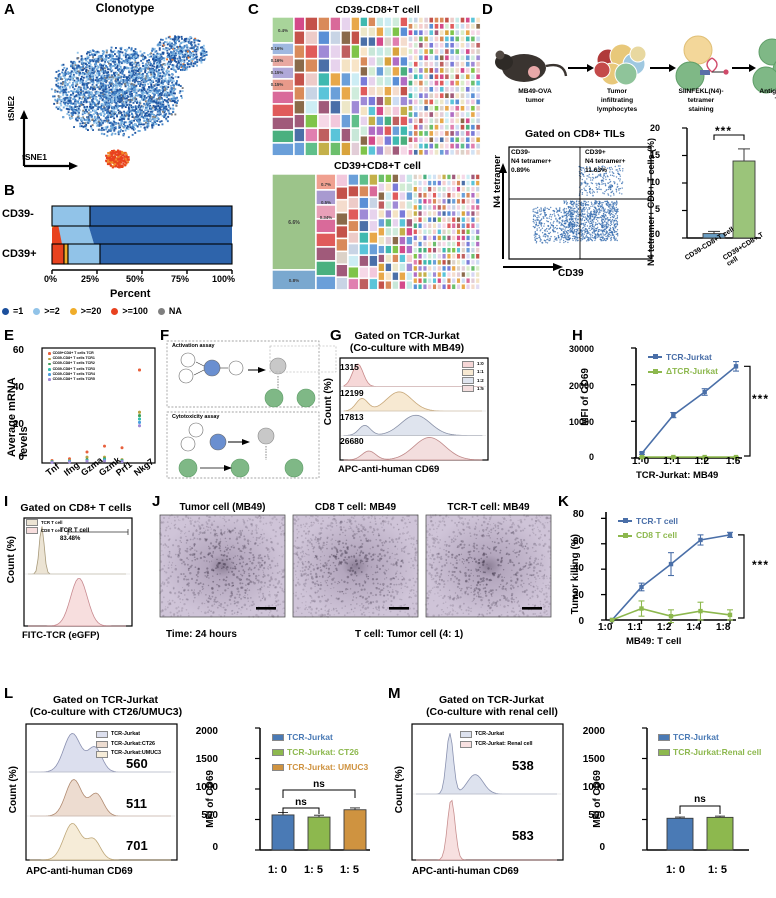 The image size is (776, 898). I want to click on panel-label-h: H, so click(577, 335).